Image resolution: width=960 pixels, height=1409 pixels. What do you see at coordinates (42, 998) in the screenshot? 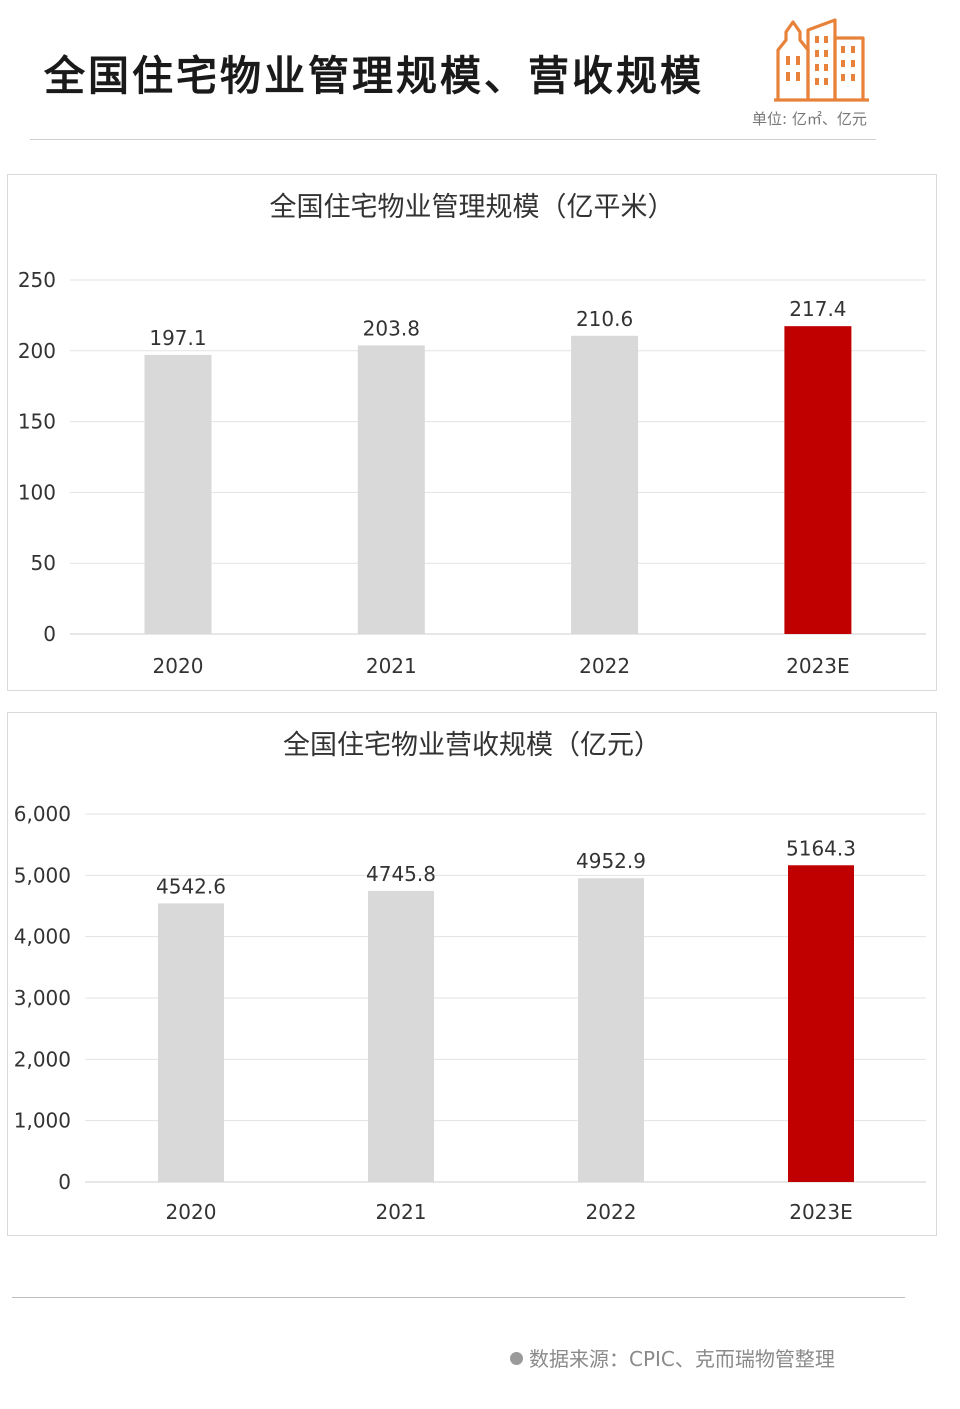
I see `y-tick-label: 3,000` at bounding box center [42, 998].